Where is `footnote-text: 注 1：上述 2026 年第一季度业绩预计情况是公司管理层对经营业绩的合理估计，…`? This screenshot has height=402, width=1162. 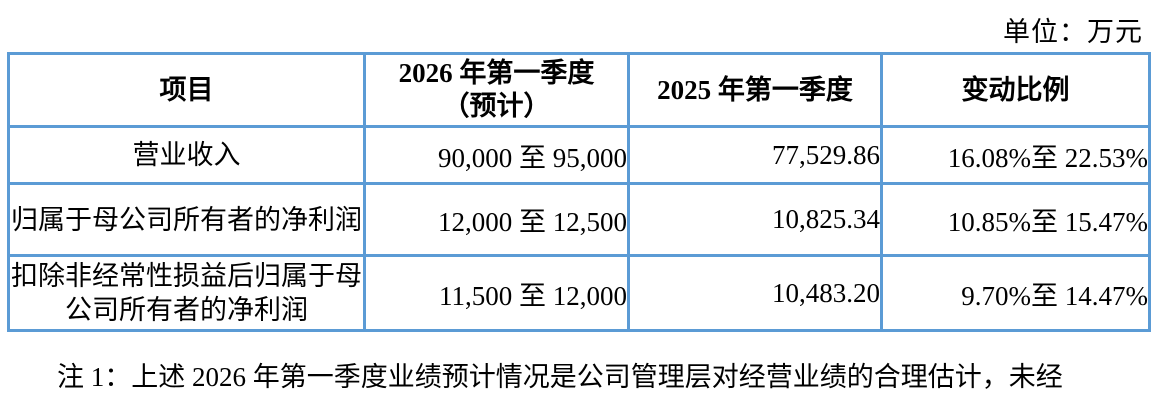 footnote-text: 注 1：上述 2026 年第一季度业绩预计情况是公司管理层对经营业绩的合理估计，… is located at coordinates (560, 377).